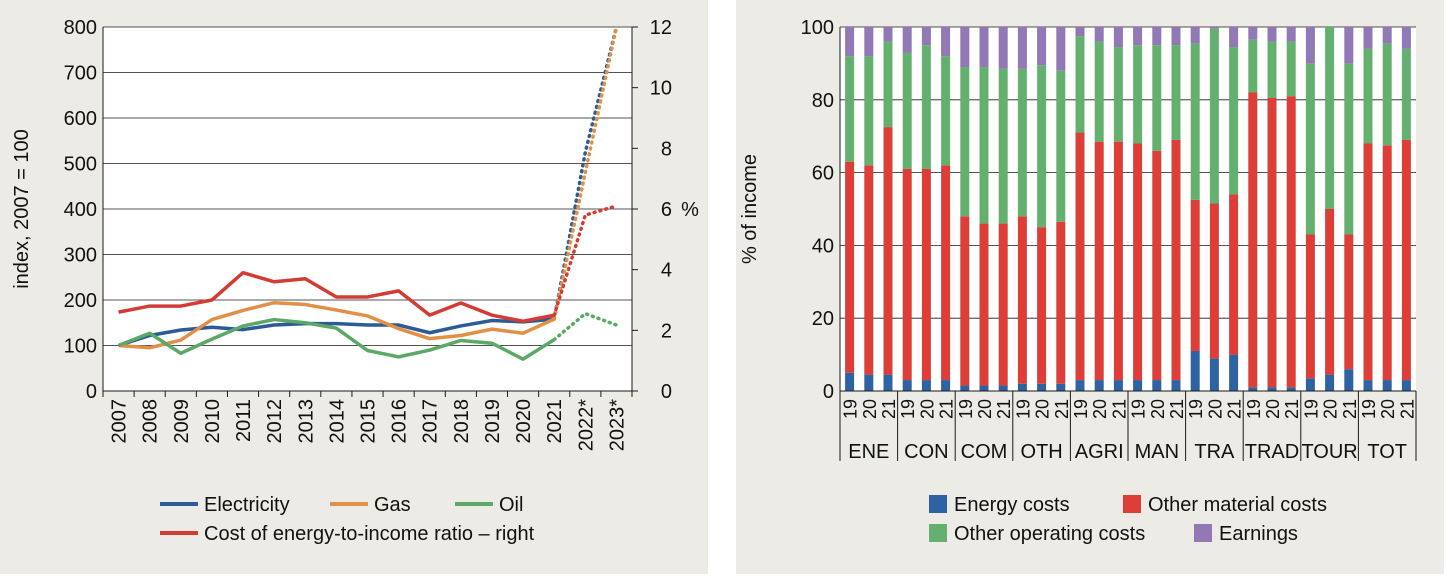  Describe the element at coordinates (244, 420) in the screenshot. I see `x-tick-label: 2011` at that location.